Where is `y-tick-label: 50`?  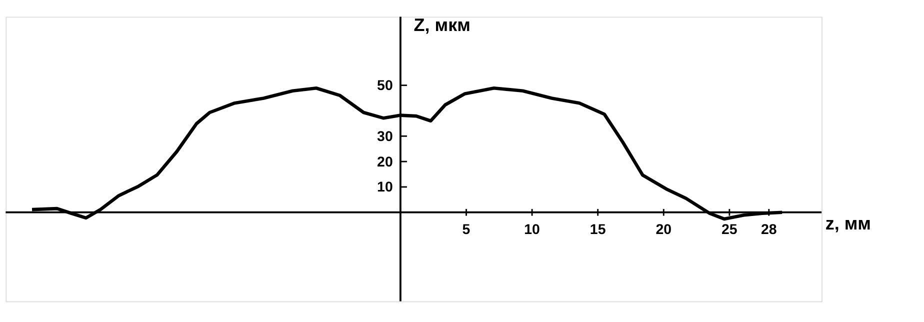
y-tick-label: 50 is located at coordinates (385, 86).